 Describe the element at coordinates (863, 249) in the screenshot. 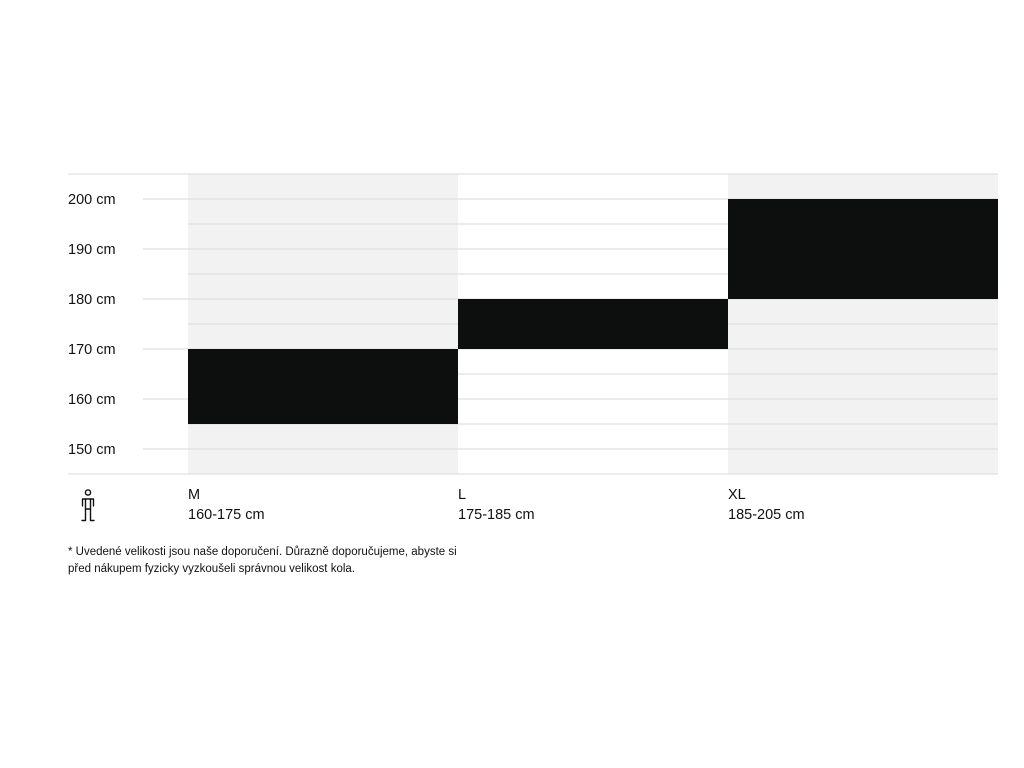

I see `range-bar-xl` at that location.